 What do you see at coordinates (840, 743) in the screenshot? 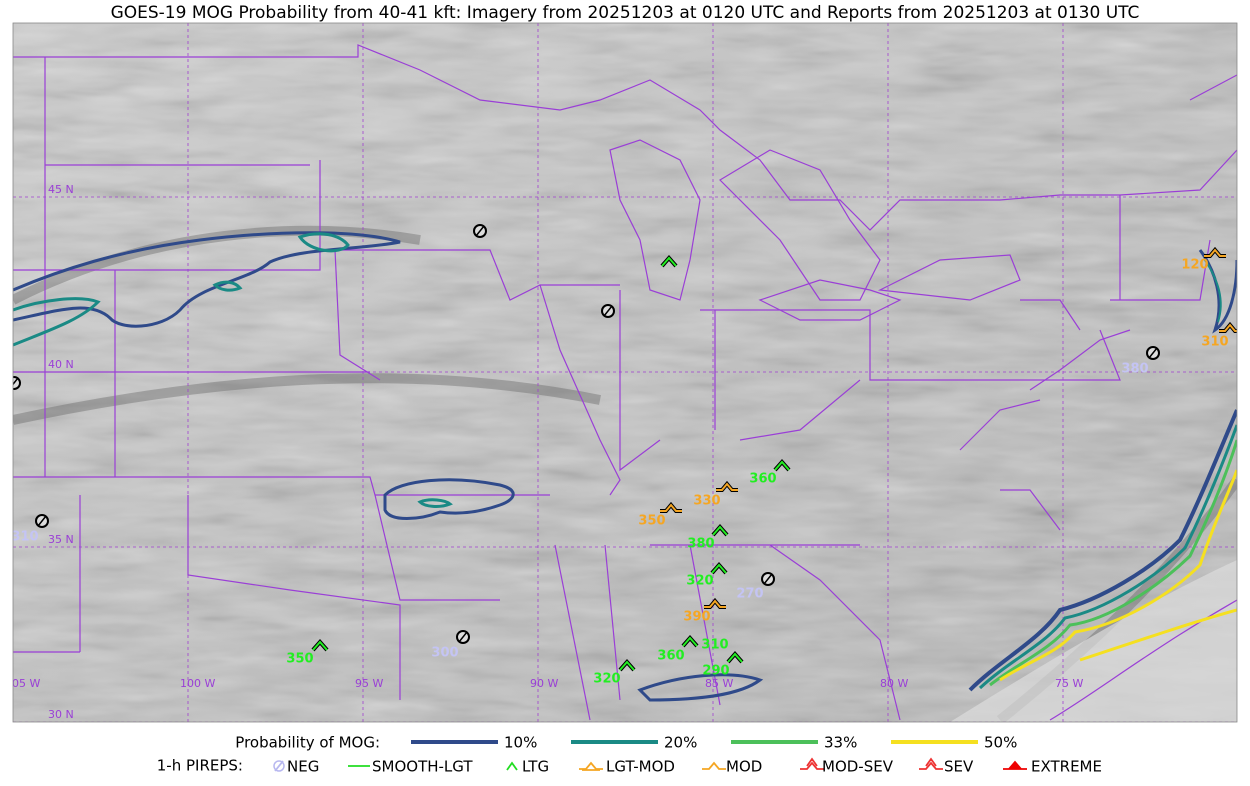
I see `legend-label: 33%` at bounding box center [840, 743].